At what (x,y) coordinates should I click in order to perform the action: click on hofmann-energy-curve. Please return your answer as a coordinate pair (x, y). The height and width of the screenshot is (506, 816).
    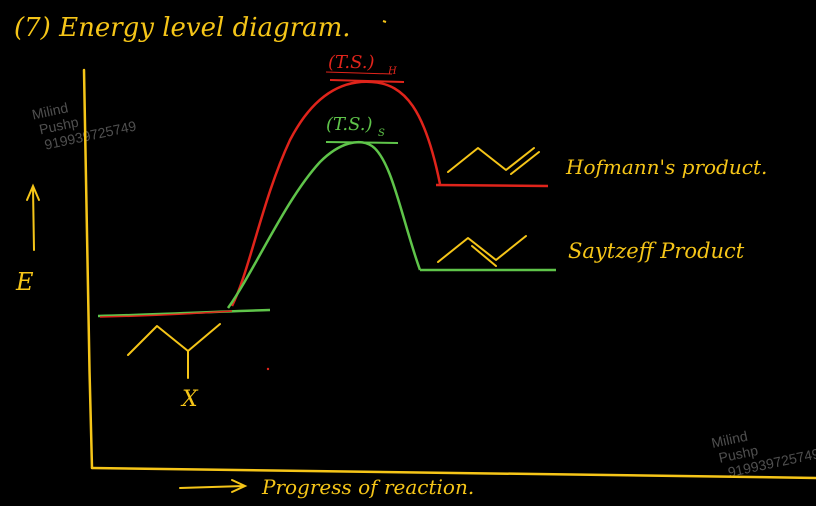
    Looking at the image, I should click on (336, 193).